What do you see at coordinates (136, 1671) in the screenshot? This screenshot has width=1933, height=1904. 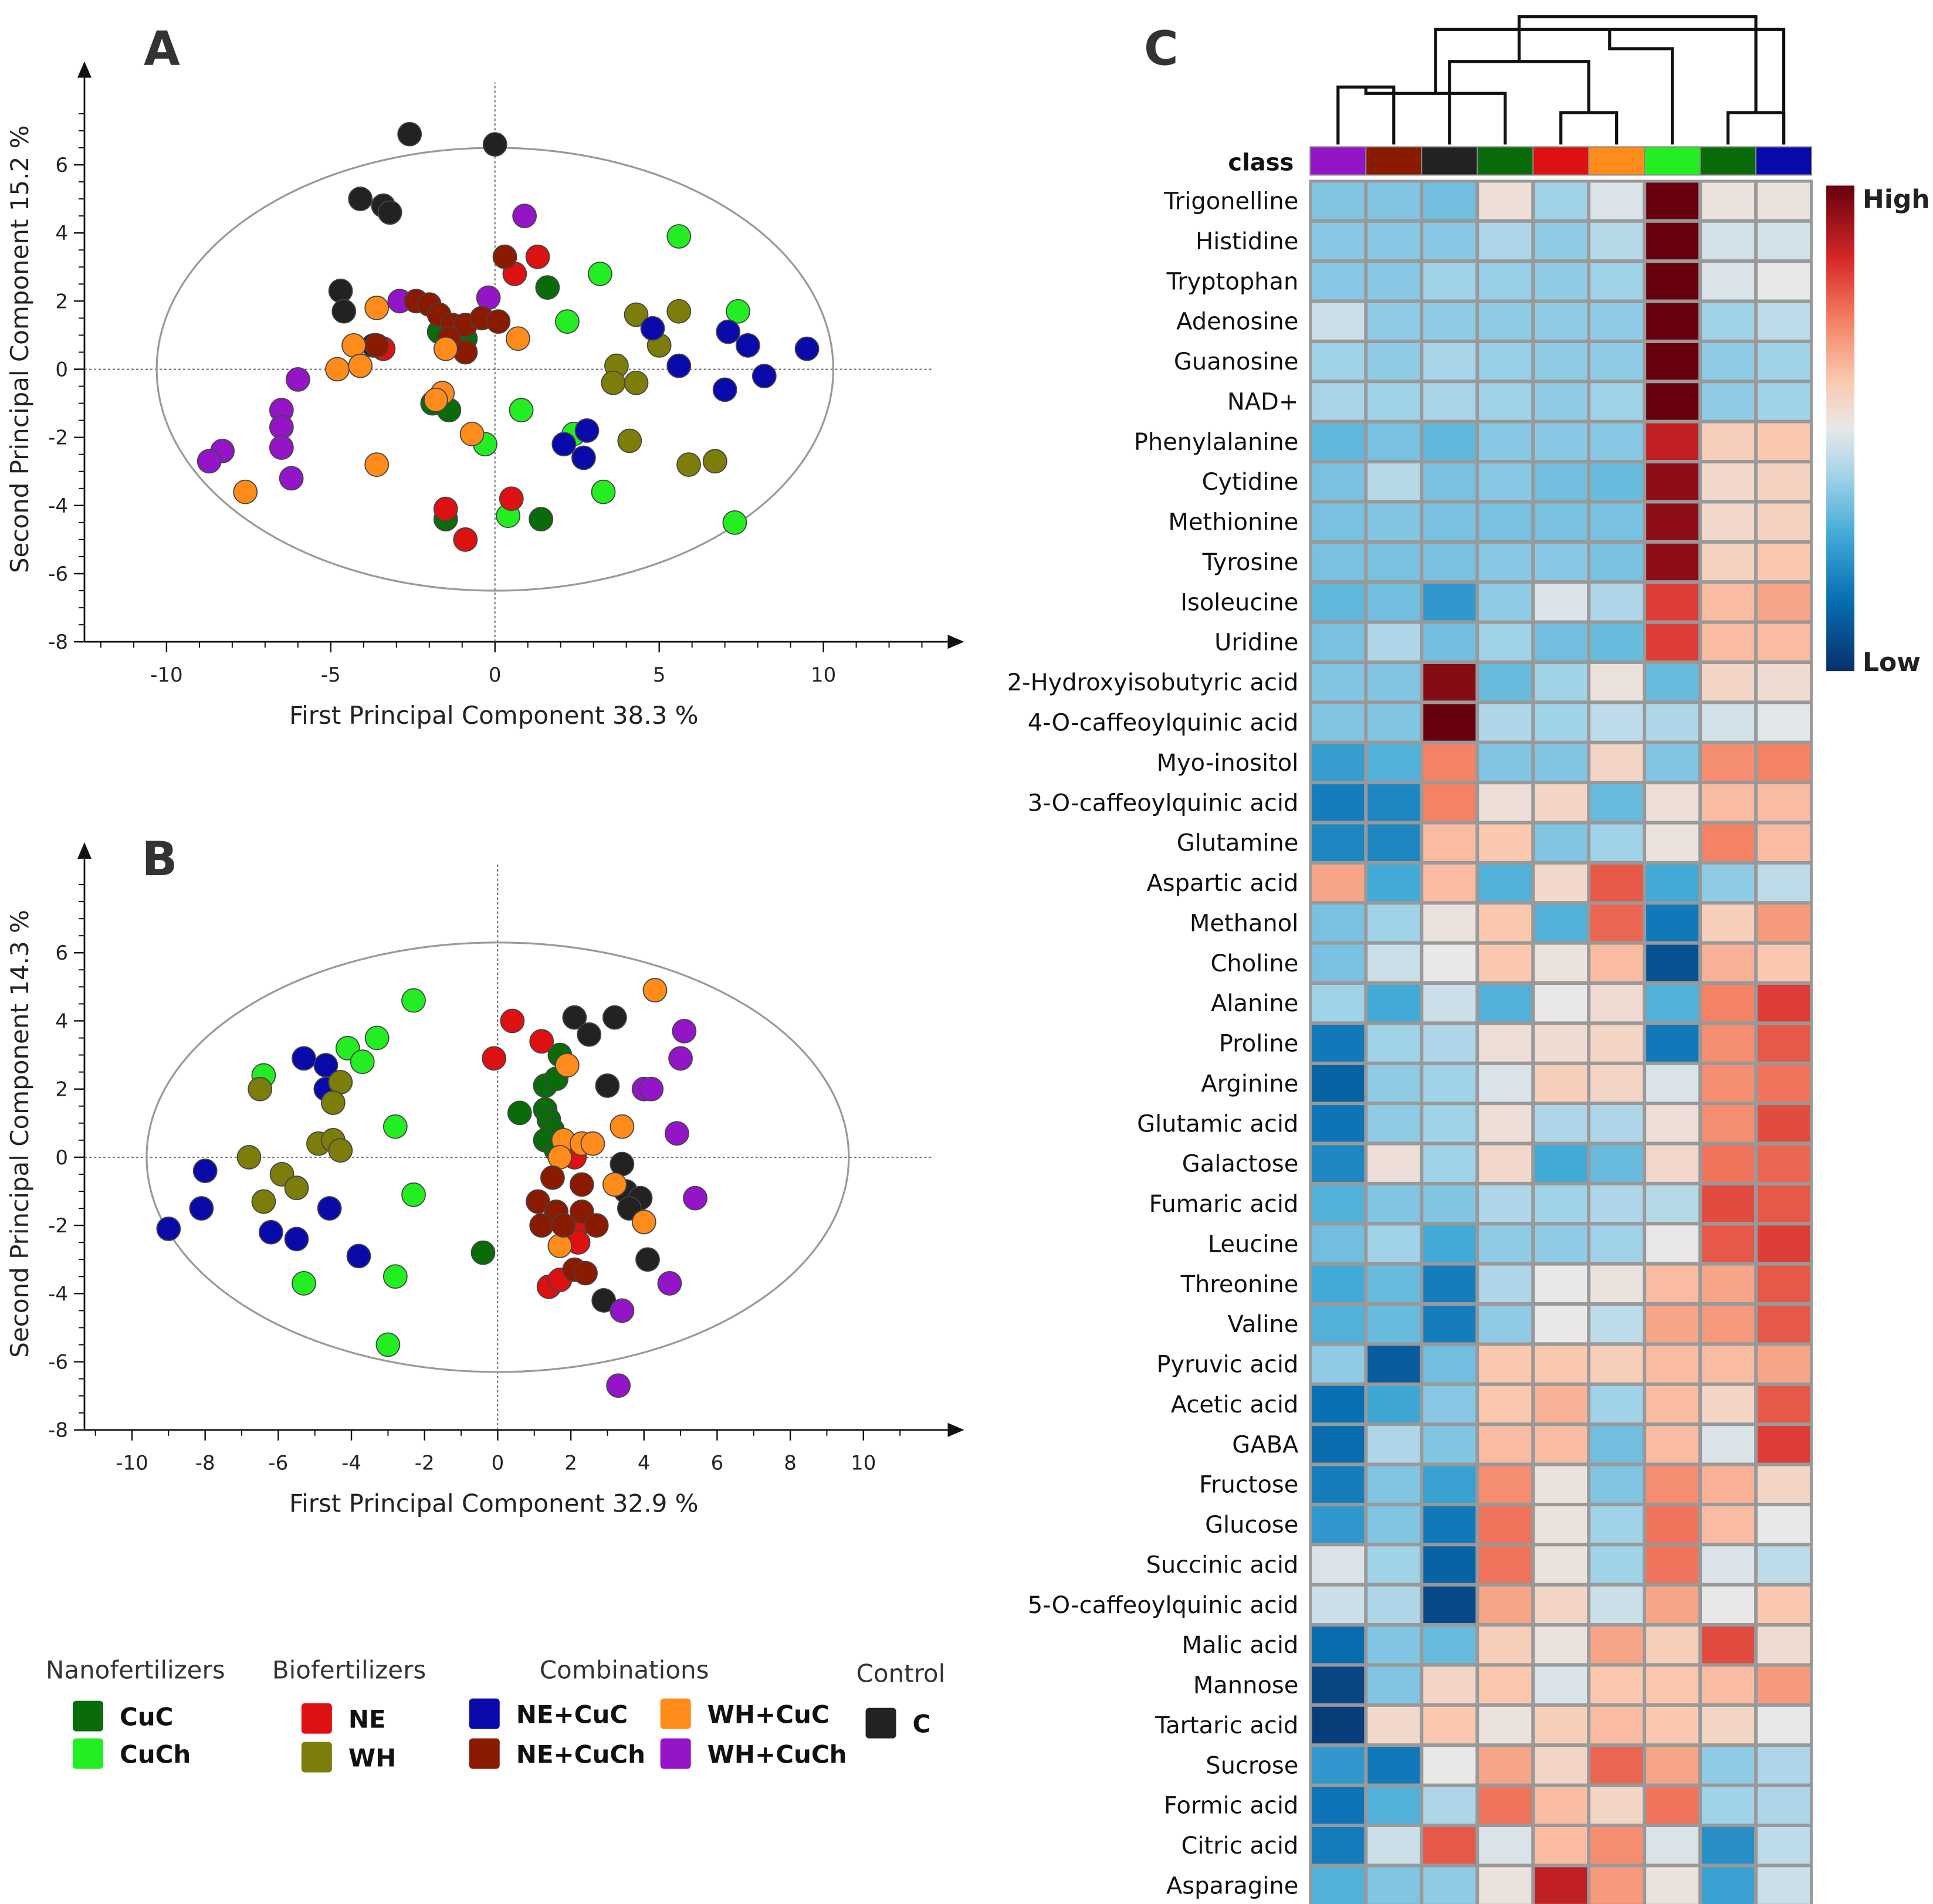 I see `legend-group-title: Nanofertilizers` at bounding box center [136, 1671].